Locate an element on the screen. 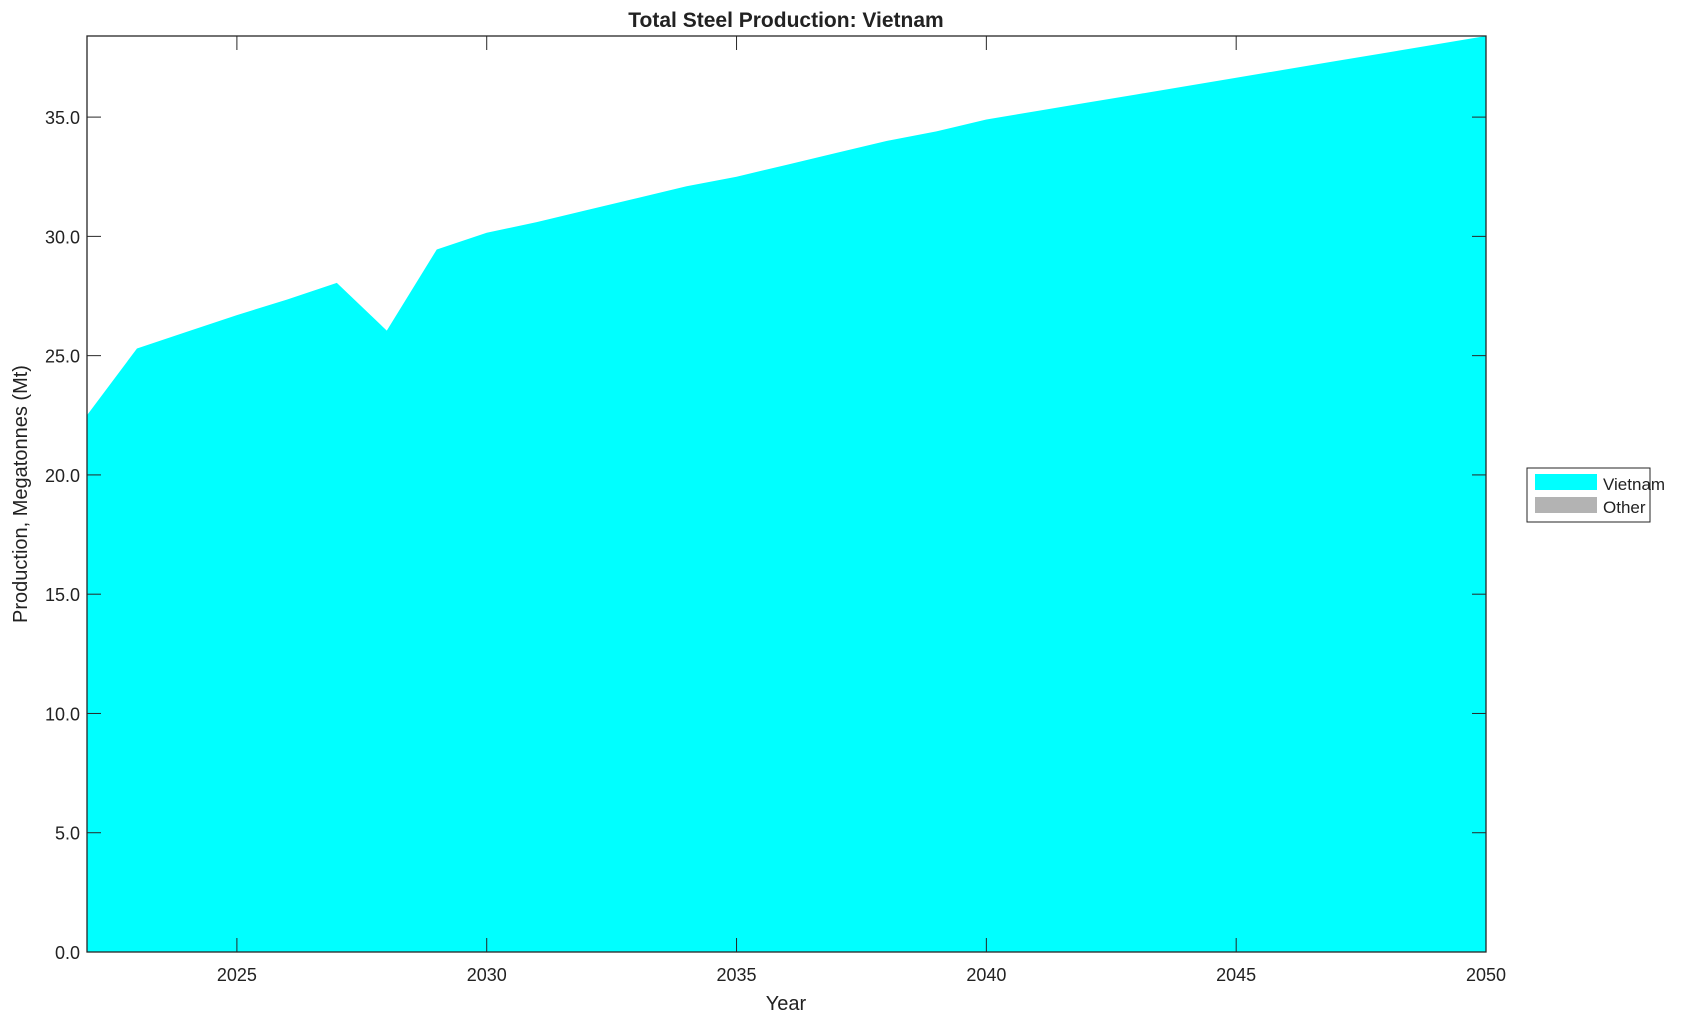 The image size is (1691, 1026). y-tick-label: 0.0 is located at coordinates (67, 953).